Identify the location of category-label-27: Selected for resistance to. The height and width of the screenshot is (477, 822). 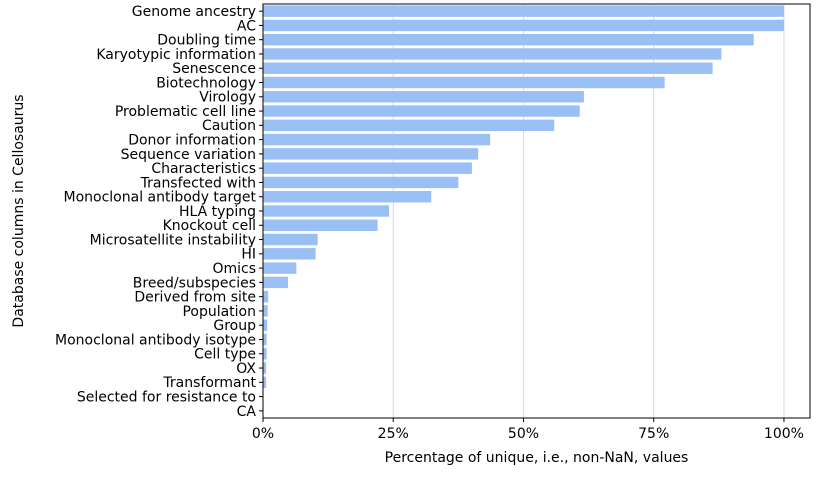
(166, 397).